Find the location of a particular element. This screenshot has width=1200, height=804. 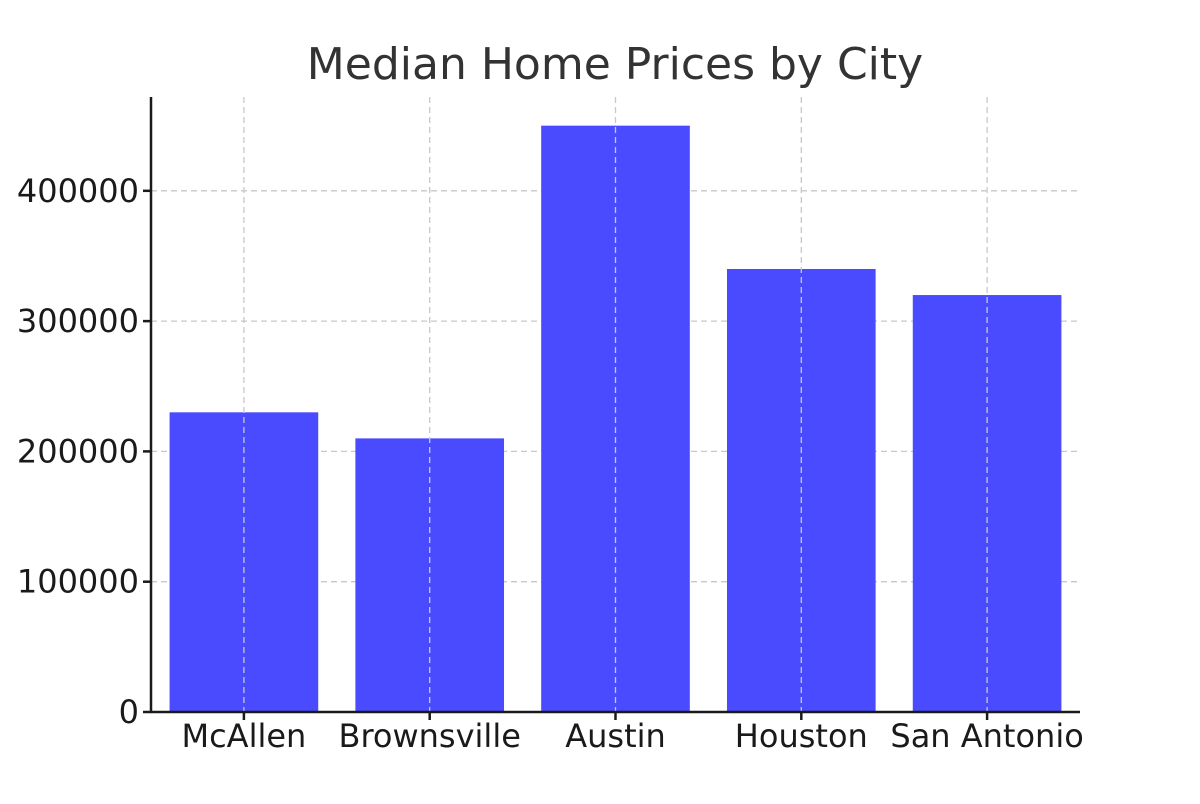

y-tick-label: 400000 is located at coordinates (78, 191).